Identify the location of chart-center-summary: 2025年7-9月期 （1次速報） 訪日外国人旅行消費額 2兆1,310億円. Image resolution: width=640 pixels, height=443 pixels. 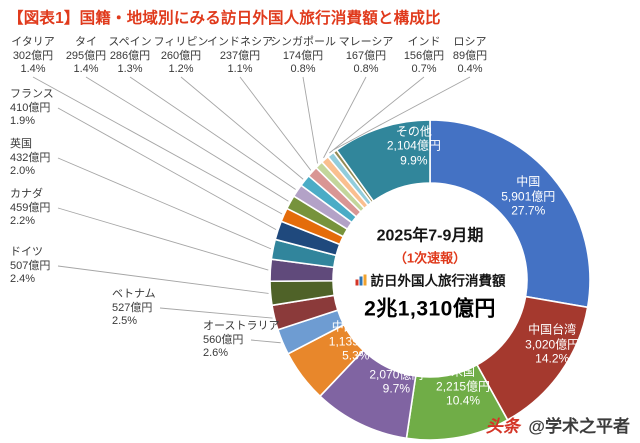
(430, 272).